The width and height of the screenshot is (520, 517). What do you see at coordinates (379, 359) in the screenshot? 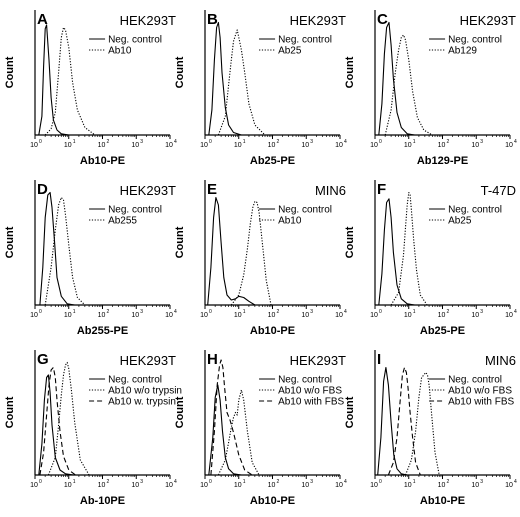
I see `panel-letter: I` at bounding box center [379, 359].